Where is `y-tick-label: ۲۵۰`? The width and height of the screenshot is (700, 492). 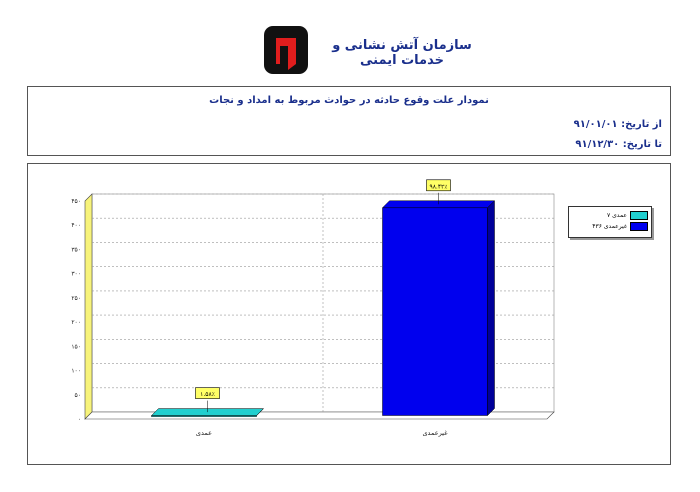 y-tick-label: ۲۵۰ is located at coordinates (76, 298).